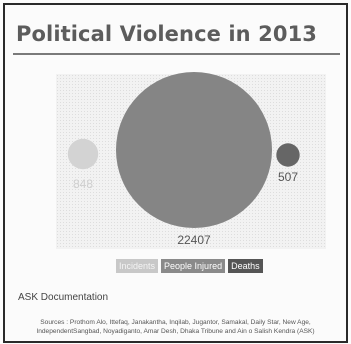 The width and height of the screenshot is (351, 344). Describe the element at coordinates (245, 266) in the screenshot. I see `legend-deaths: Deaths` at that location.